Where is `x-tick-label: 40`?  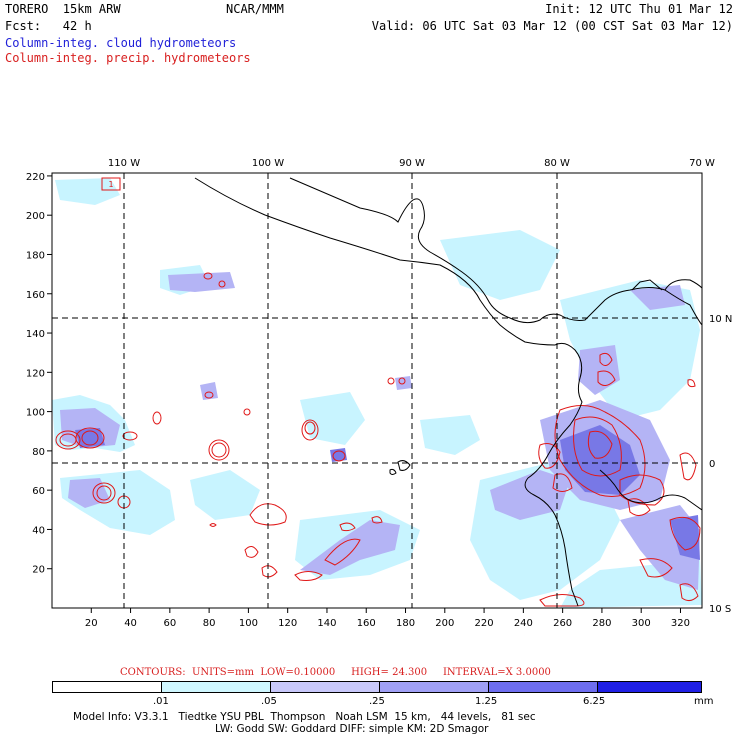 x-tick-label: 40 is located at coordinates (130, 623).